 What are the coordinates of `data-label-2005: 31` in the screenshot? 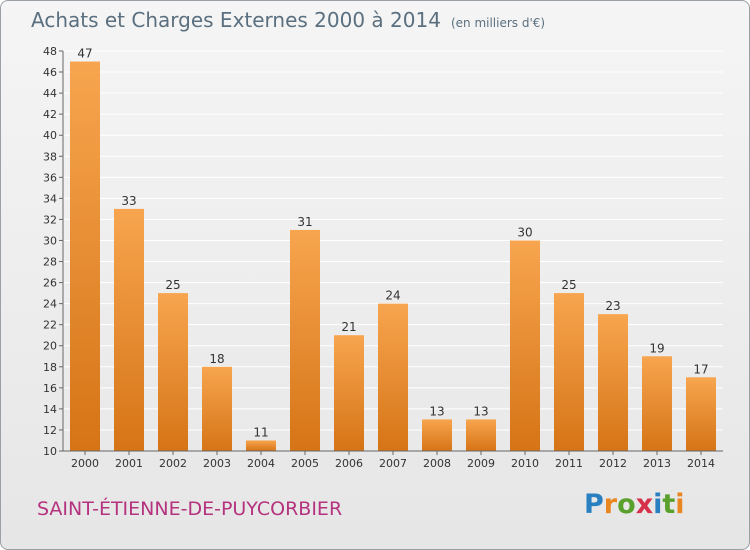 It's located at (304, 222).